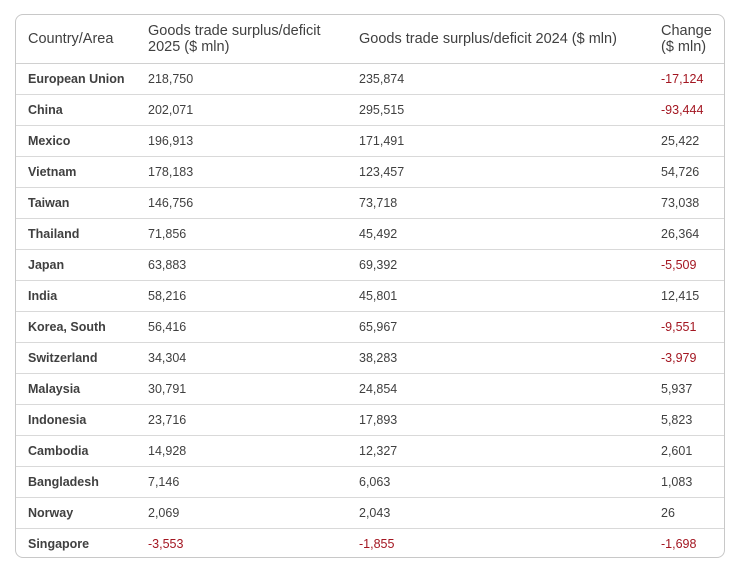  Describe the element at coordinates (241, 358) in the screenshot. I see `cell-2025: 34,304` at that location.